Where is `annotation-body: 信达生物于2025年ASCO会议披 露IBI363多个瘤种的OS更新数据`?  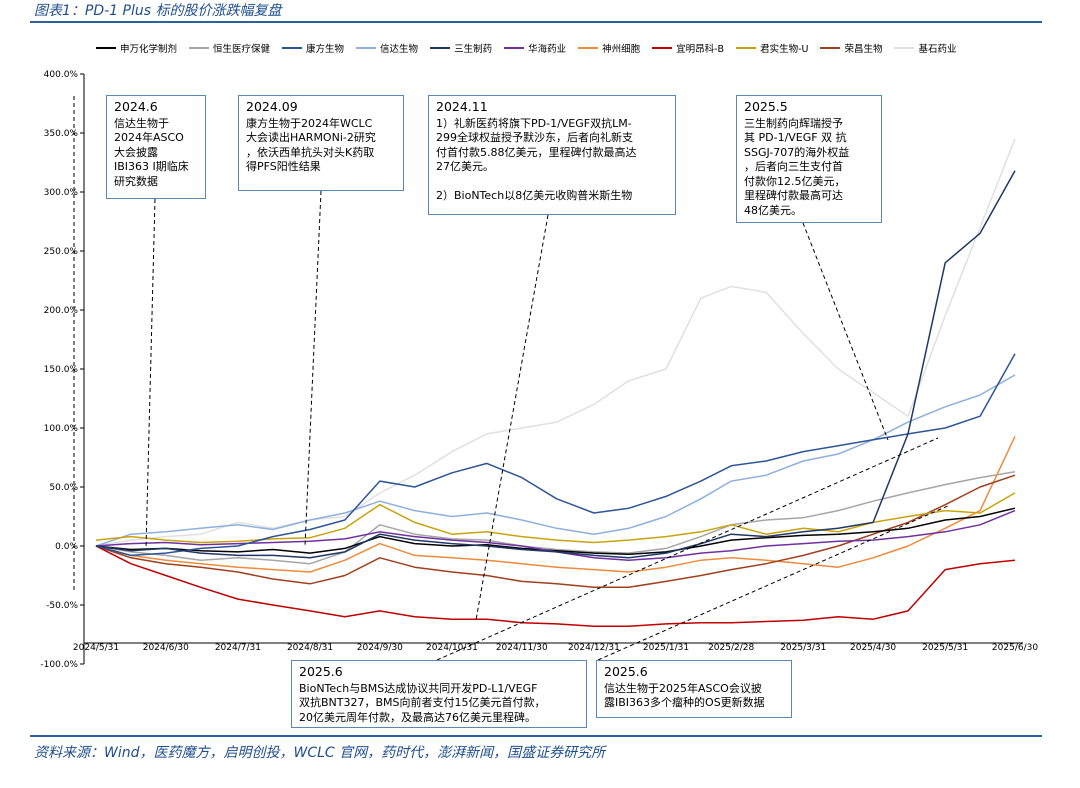 annotation-body: 信达生物于2025年ASCO会议披 露IBI363多个瘤种的OS更新数据 is located at coordinates (684, 695).